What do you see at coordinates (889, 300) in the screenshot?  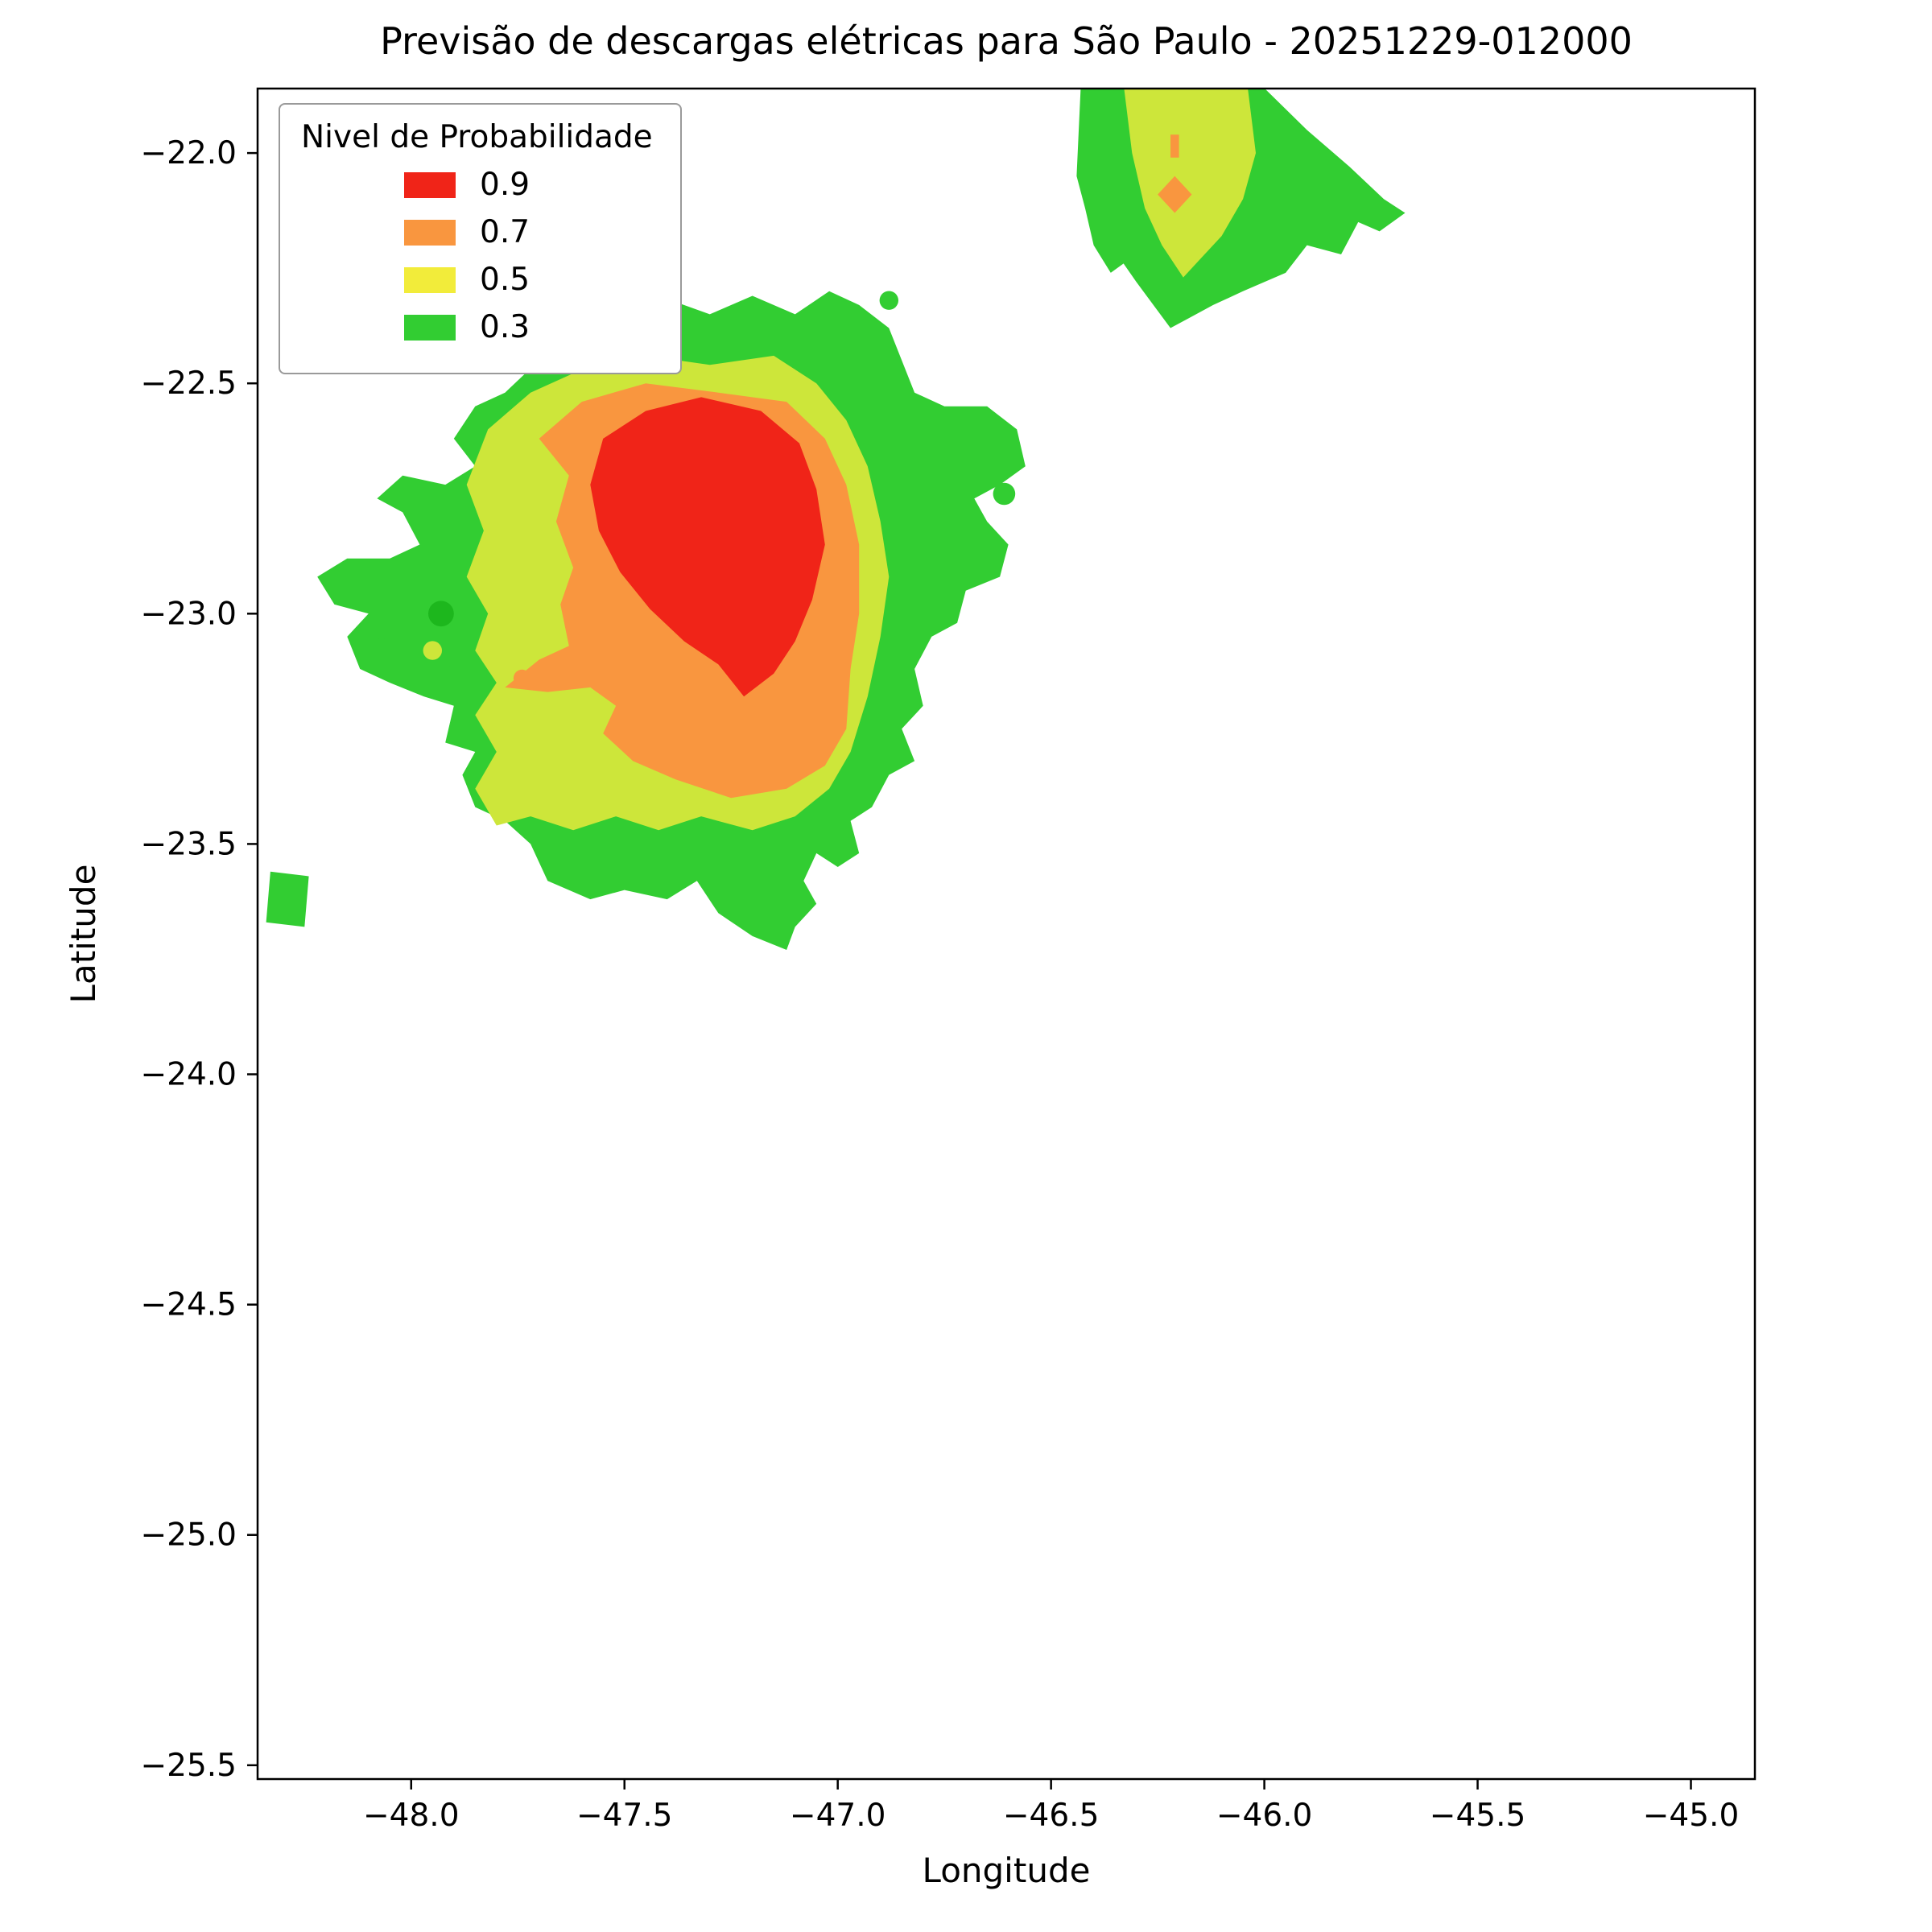 I see `spot-green-dot-north` at bounding box center [889, 300].